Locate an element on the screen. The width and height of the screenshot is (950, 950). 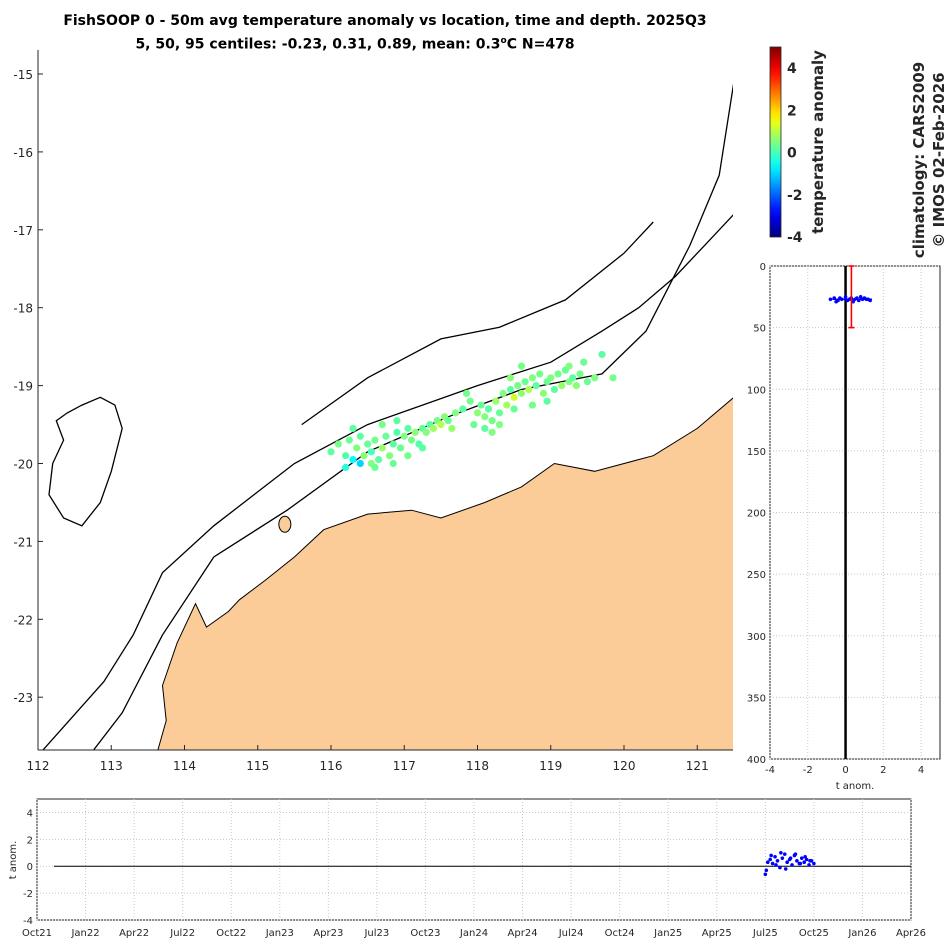
map-y-tick-4: -19 is located at coordinates (23, 387).